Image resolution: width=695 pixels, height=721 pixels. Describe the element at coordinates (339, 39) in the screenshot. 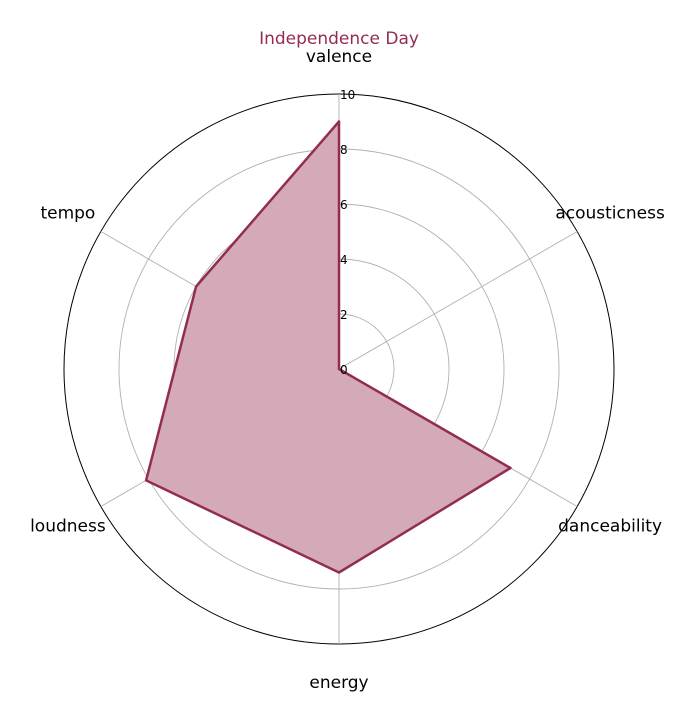

I see `chart-title: Independence Day` at that location.